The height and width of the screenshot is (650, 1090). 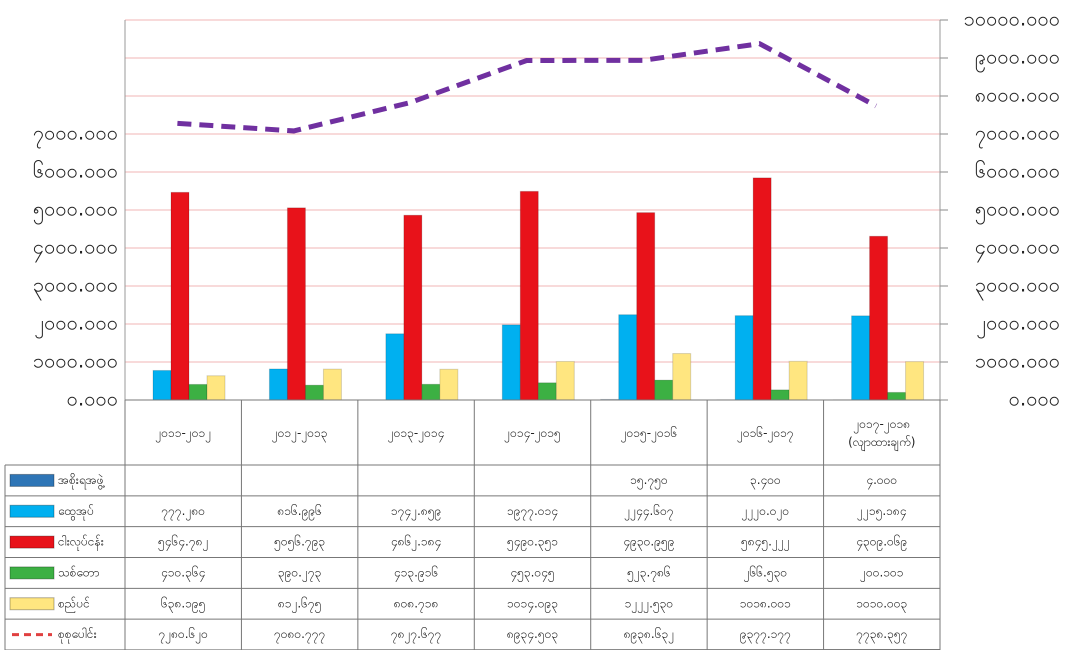 I want to click on x-tick-cell: ၂၀၁၁-၂၀၁၂, so click(x=183, y=432).